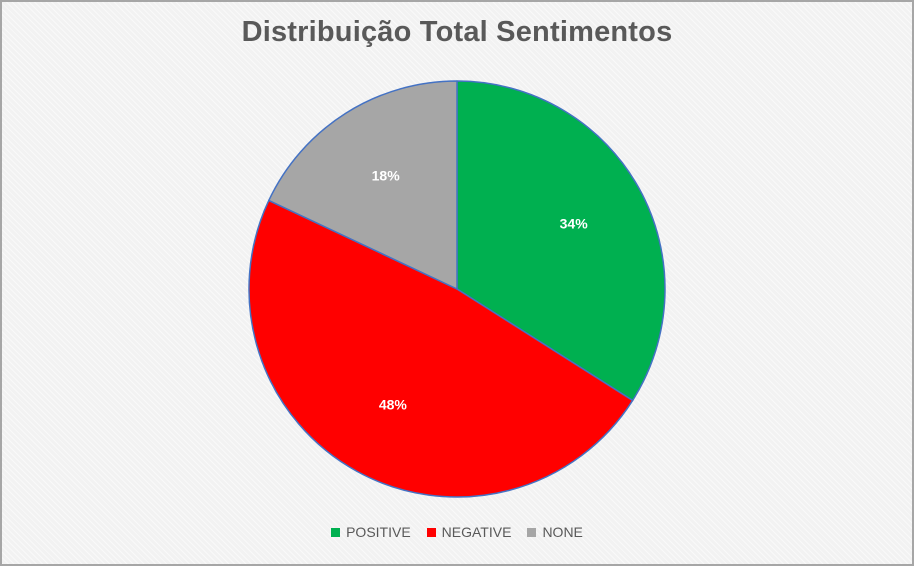  I want to click on legend-item-positive: POSITIVE, so click(371, 532).